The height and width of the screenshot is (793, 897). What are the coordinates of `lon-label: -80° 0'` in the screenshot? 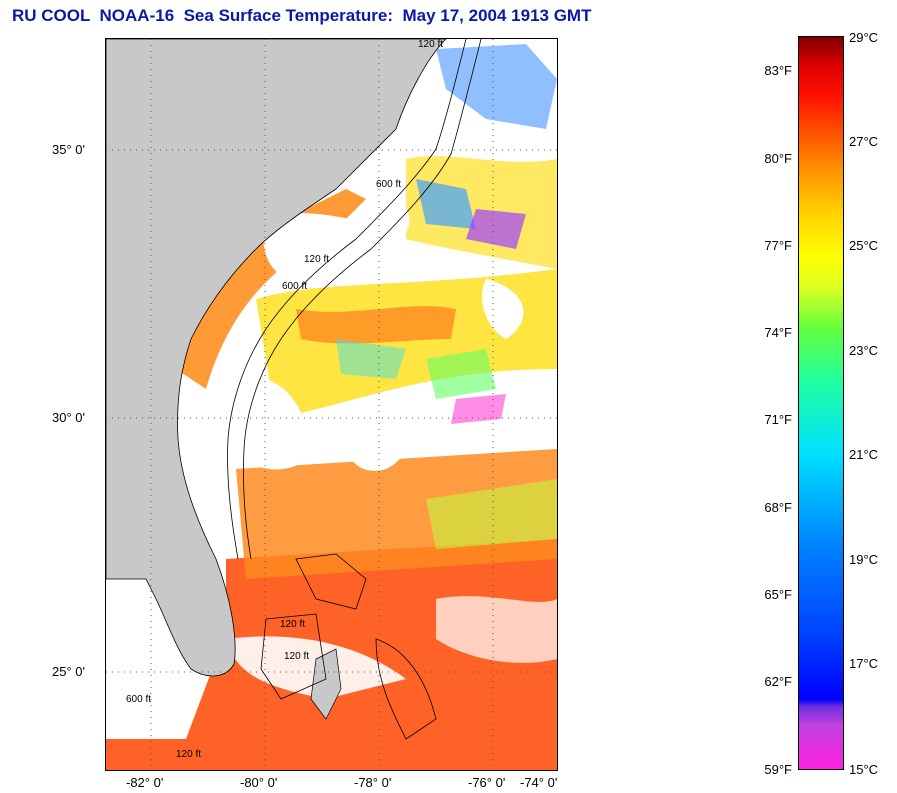 It's located at (259, 782).